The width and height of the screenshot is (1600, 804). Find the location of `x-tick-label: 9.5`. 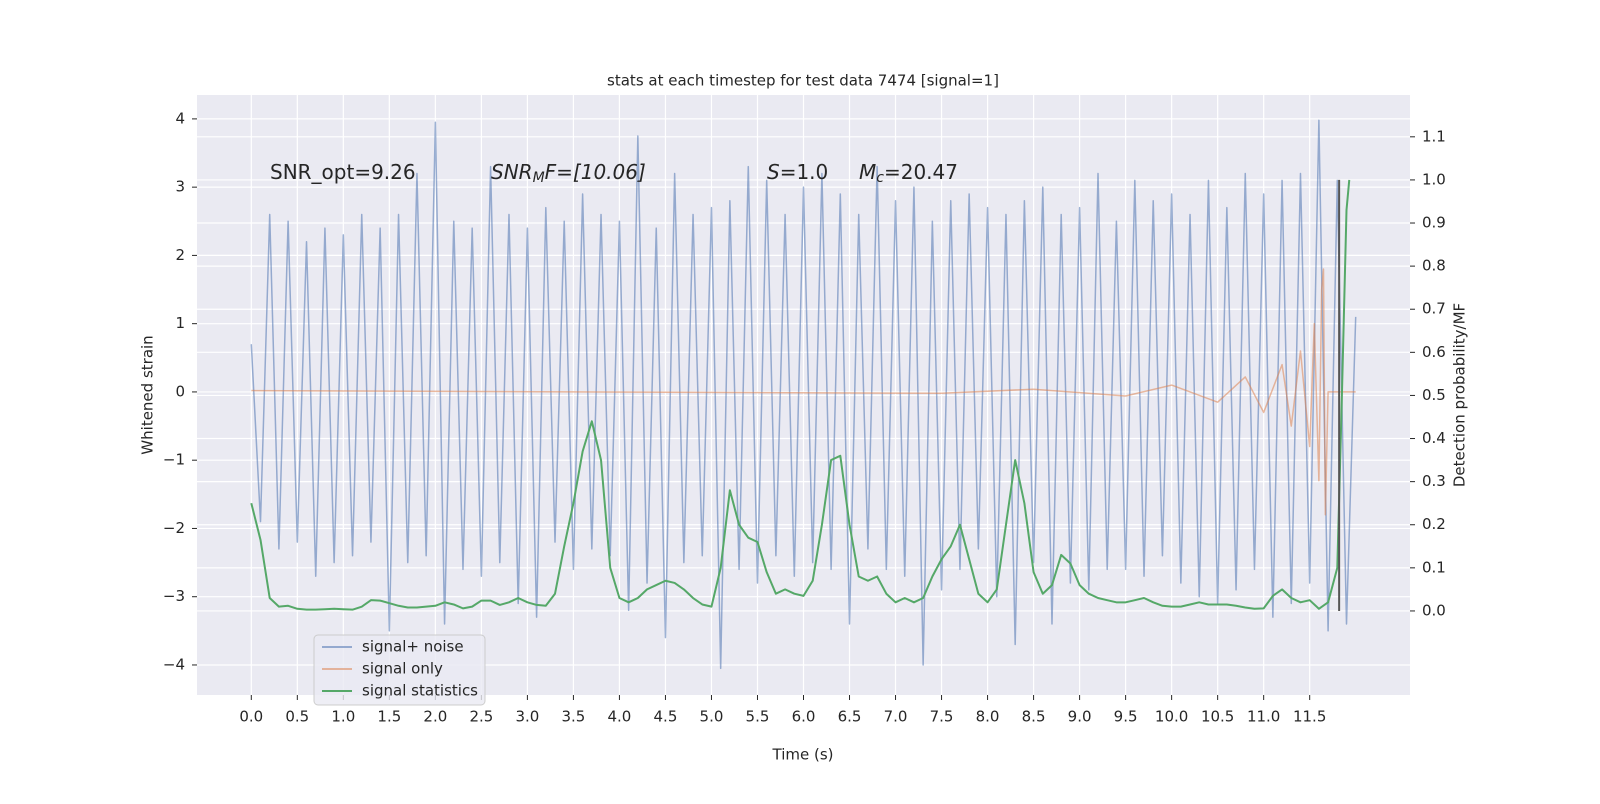

x-tick-label: 9.5 is located at coordinates (1126, 717).